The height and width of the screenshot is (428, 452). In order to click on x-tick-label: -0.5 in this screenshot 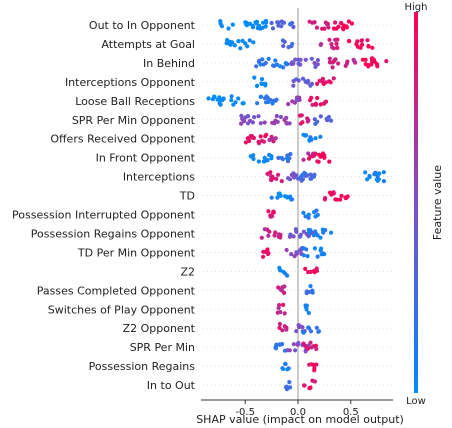, I will do `click(245, 412)`.